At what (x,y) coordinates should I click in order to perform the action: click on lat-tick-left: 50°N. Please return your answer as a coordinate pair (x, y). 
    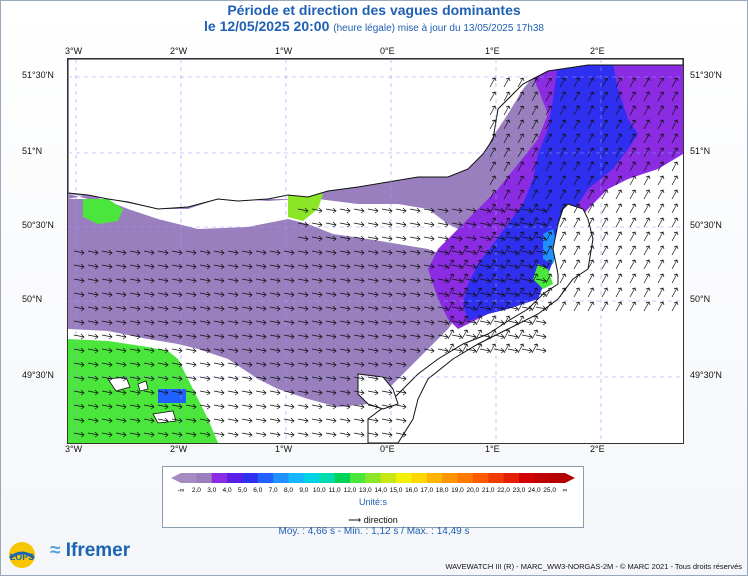
    Looking at the image, I should click on (32, 299).